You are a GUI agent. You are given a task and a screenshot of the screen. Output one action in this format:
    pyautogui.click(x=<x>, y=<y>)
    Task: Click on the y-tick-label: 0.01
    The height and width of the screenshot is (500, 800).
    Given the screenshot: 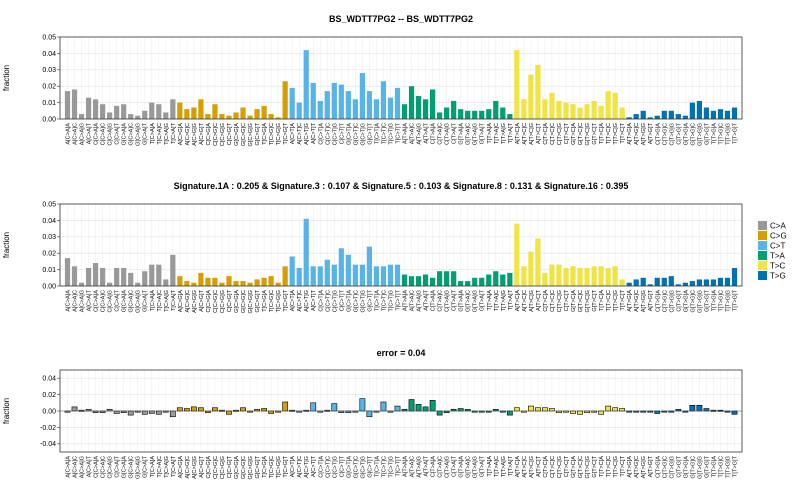 What is the action you would take?
    pyautogui.click(x=49, y=270)
    